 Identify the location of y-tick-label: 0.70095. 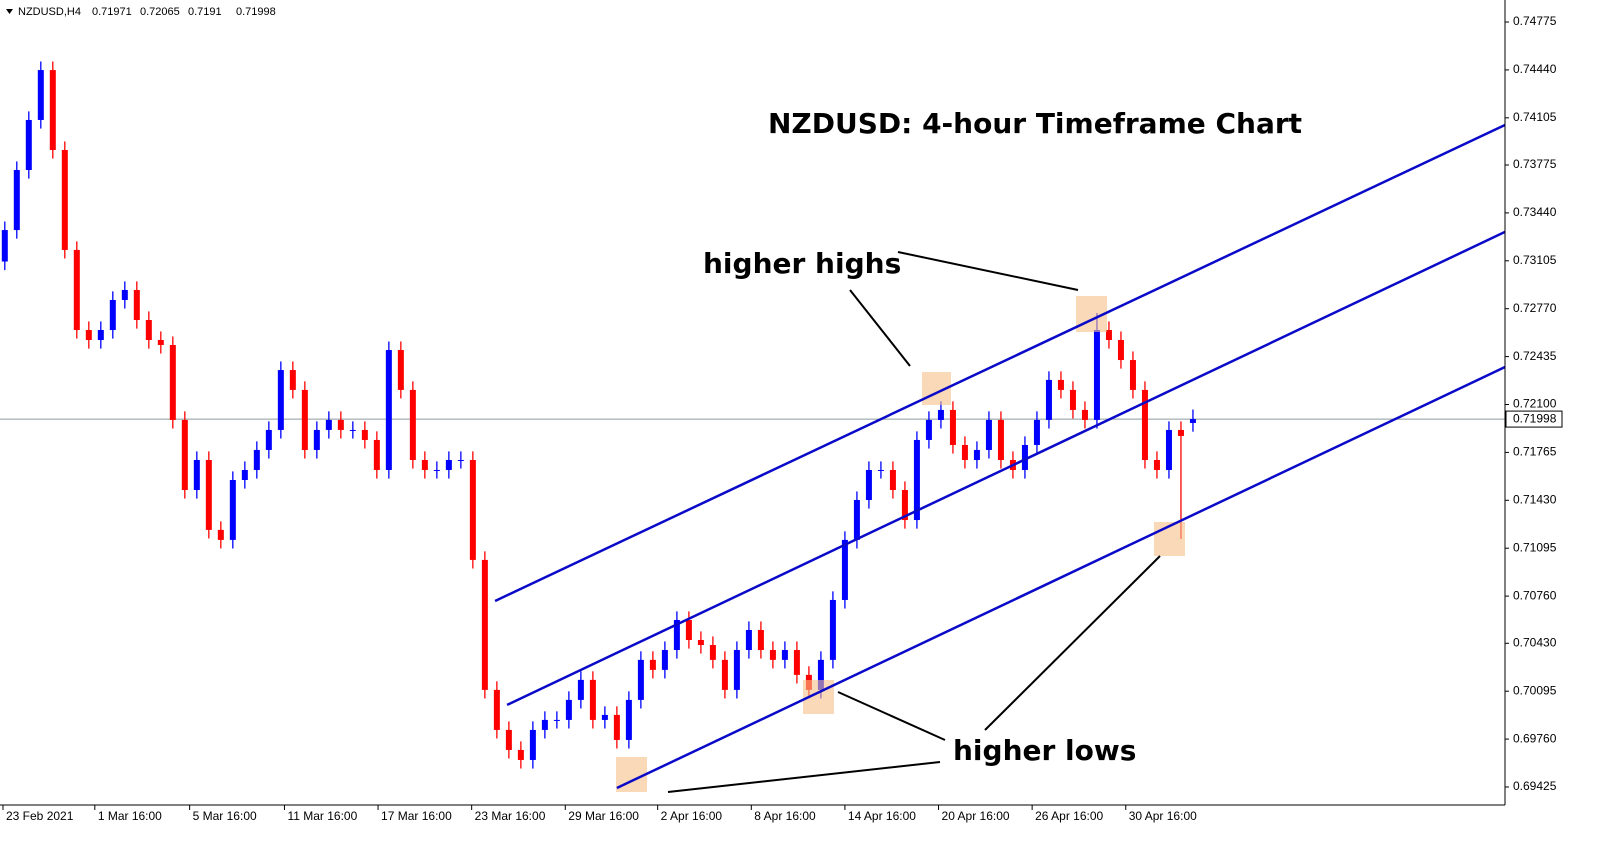
(1535, 690).